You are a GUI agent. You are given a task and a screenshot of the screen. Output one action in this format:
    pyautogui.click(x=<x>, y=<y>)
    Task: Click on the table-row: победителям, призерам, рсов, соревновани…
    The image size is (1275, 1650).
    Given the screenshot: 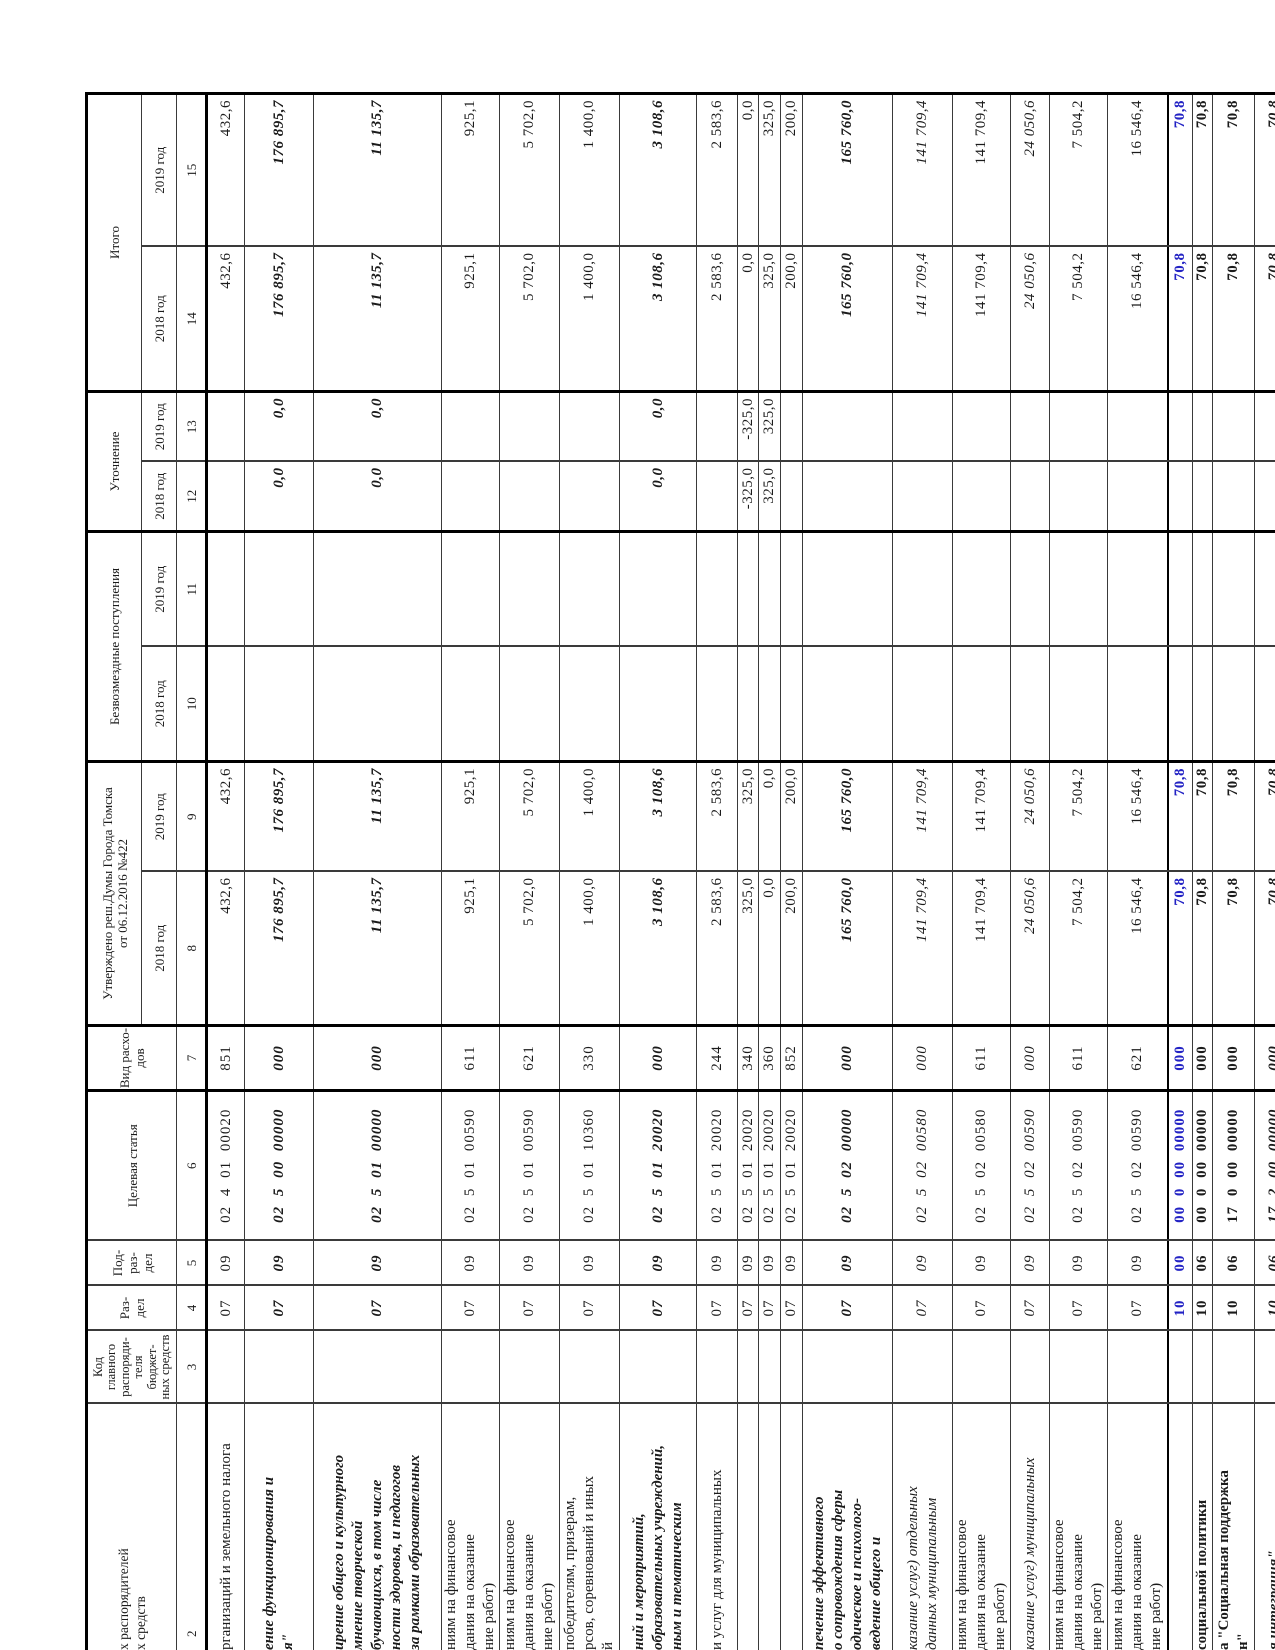 What is the action you would take?
    pyautogui.click(x=589, y=871)
    